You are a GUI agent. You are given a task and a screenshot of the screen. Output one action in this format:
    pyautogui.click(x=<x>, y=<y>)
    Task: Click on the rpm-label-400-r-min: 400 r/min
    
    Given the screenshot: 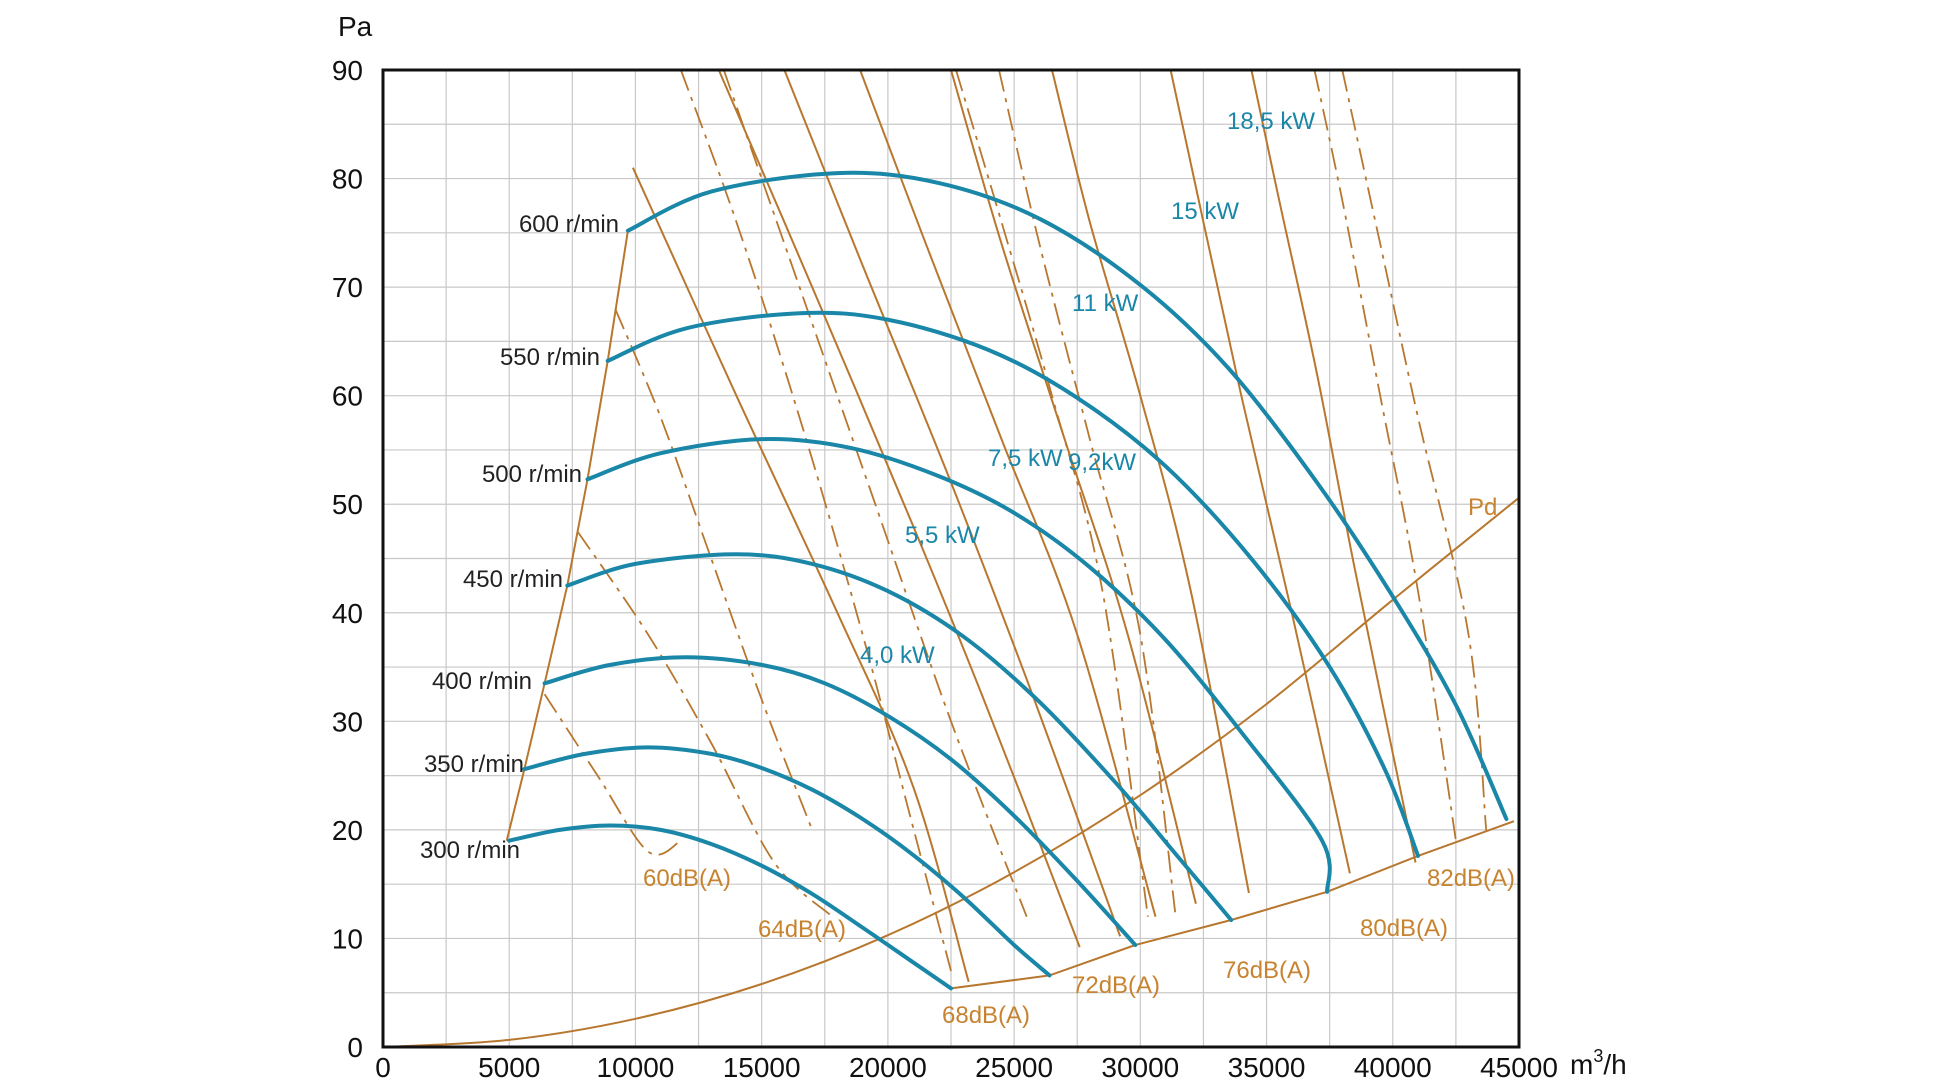 What is the action you would take?
    pyautogui.click(x=482, y=681)
    